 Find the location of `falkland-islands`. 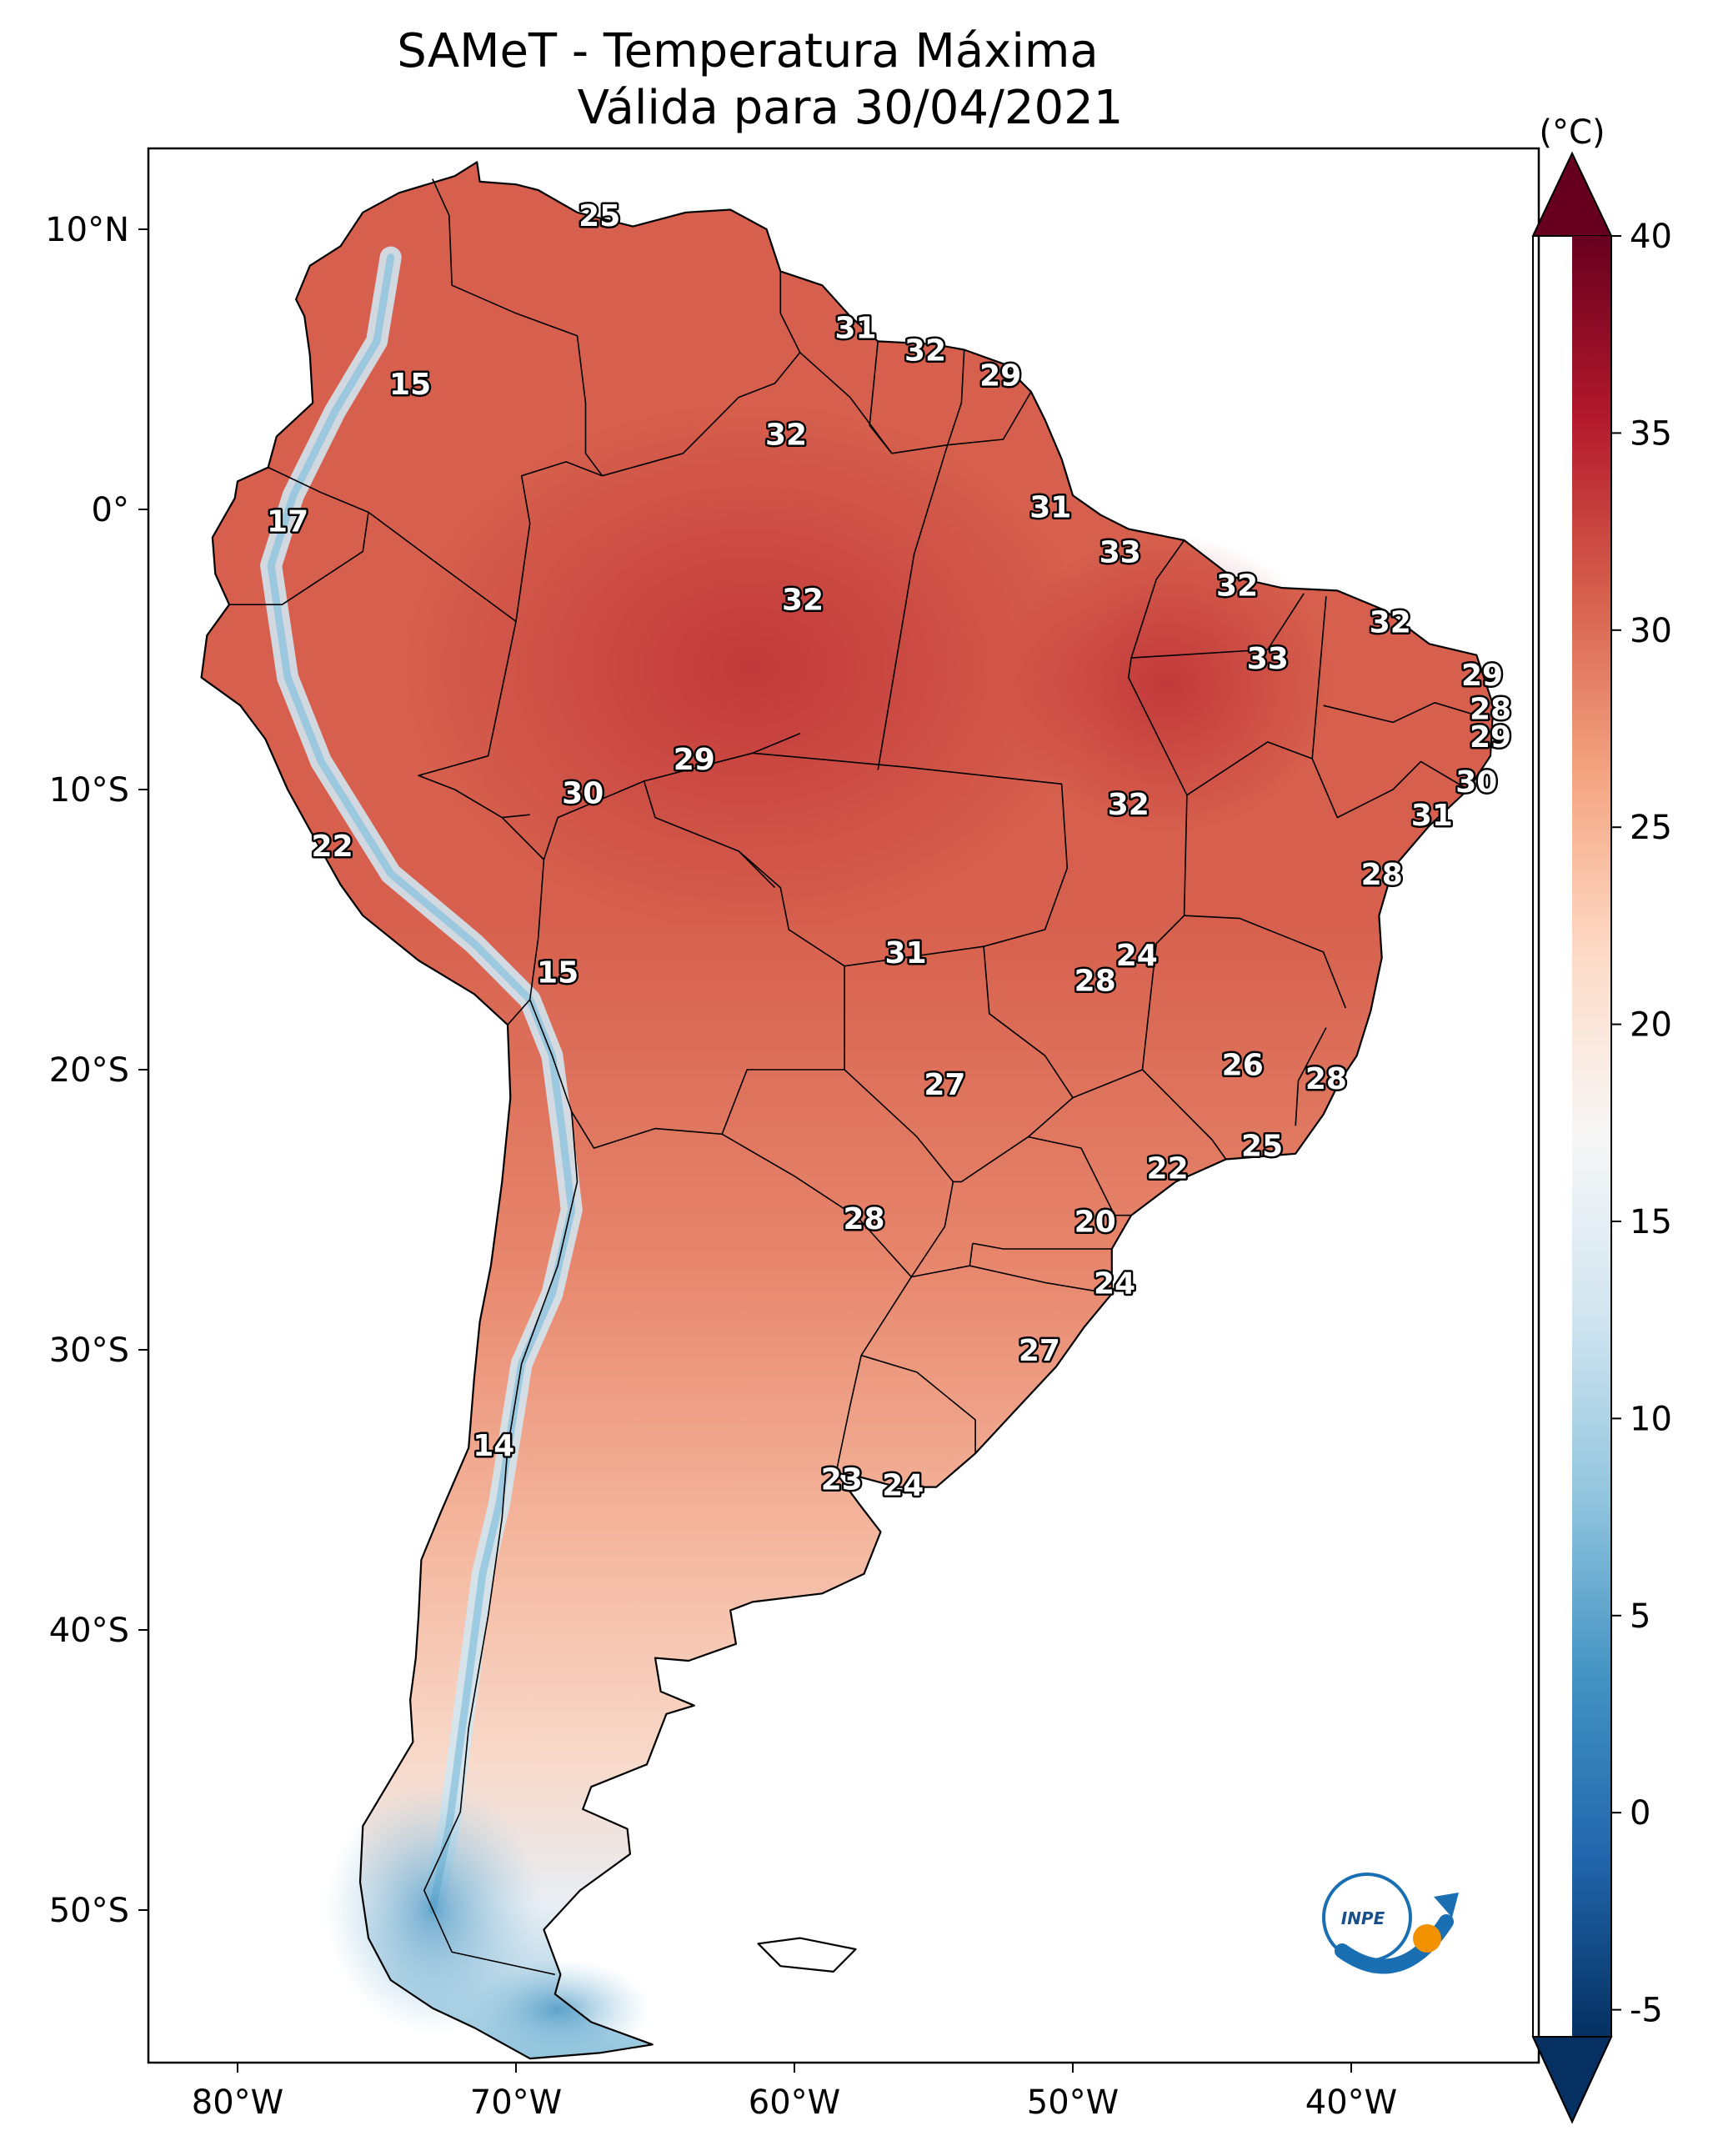

falkland-islands is located at coordinates (807, 1955).